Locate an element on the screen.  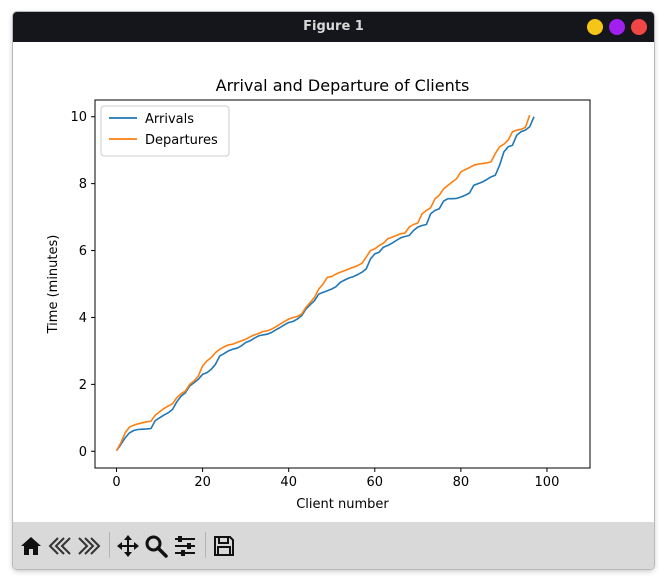
close-button is located at coordinates (639, 27).